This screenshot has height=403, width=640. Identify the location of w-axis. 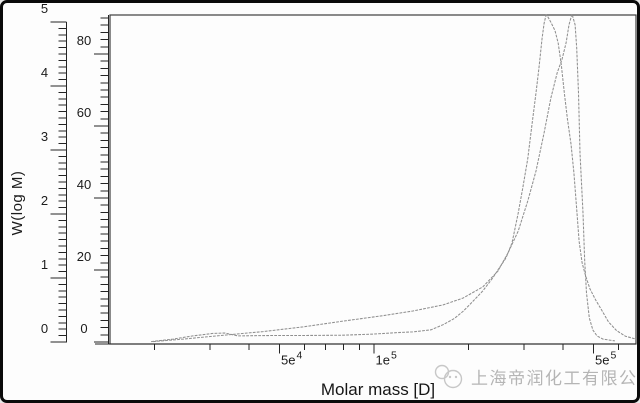
(58, 182).